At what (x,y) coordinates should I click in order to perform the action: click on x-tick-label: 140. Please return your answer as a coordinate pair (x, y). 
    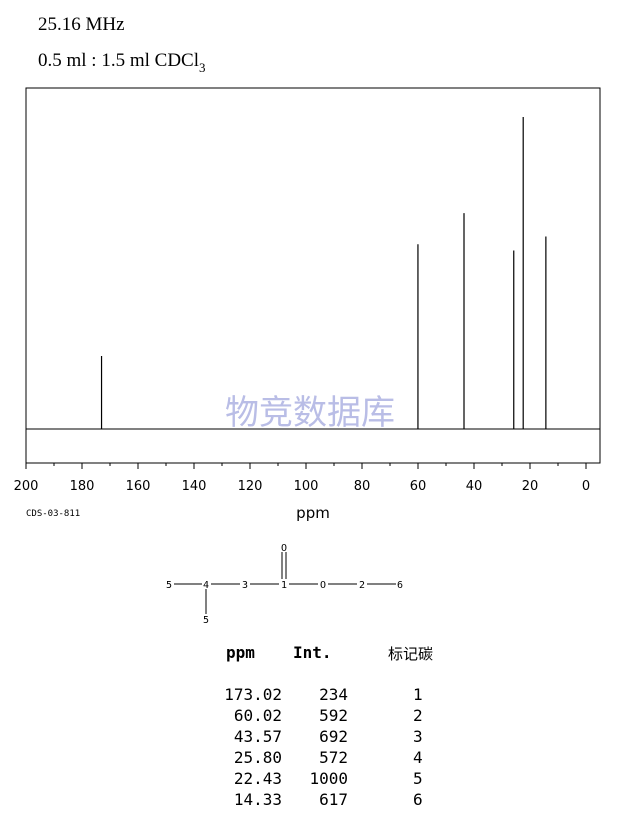
    Looking at the image, I should click on (194, 486).